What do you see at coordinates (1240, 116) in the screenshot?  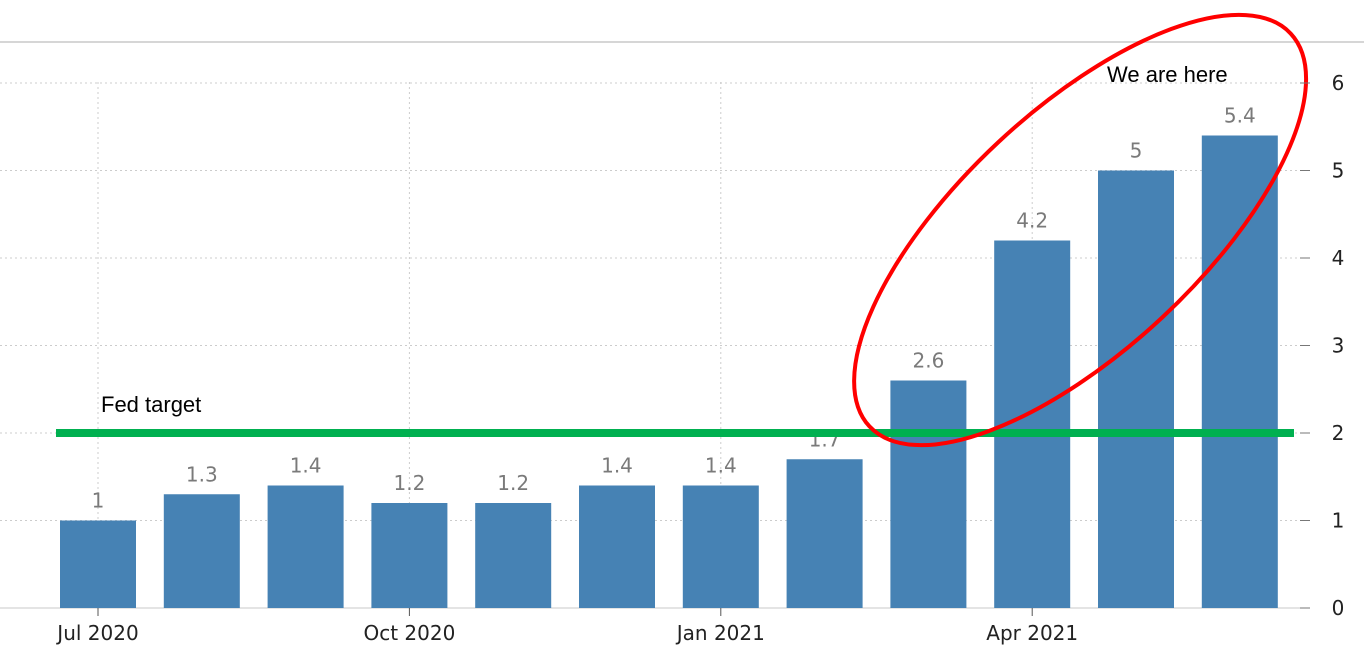 I see `data-label: 5.4` at bounding box center [1240, 116].